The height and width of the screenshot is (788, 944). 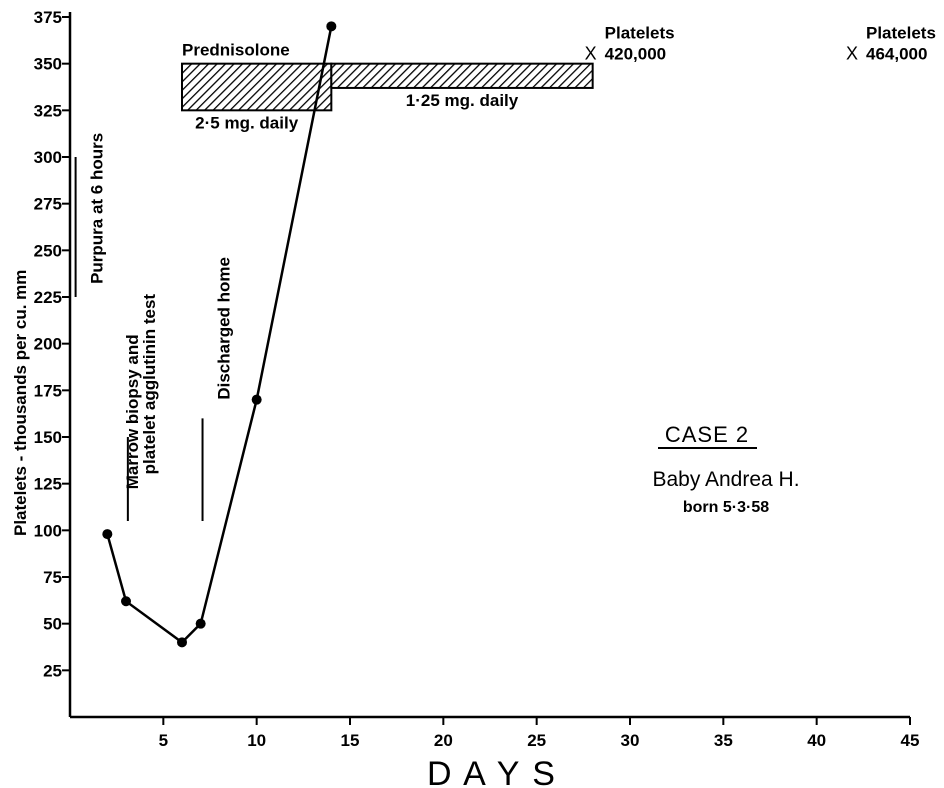 What do you see at coordinates (492, 771) in the screenshot?
I see `x-axis-label: D A Y S` at bounding box center [492, 771].